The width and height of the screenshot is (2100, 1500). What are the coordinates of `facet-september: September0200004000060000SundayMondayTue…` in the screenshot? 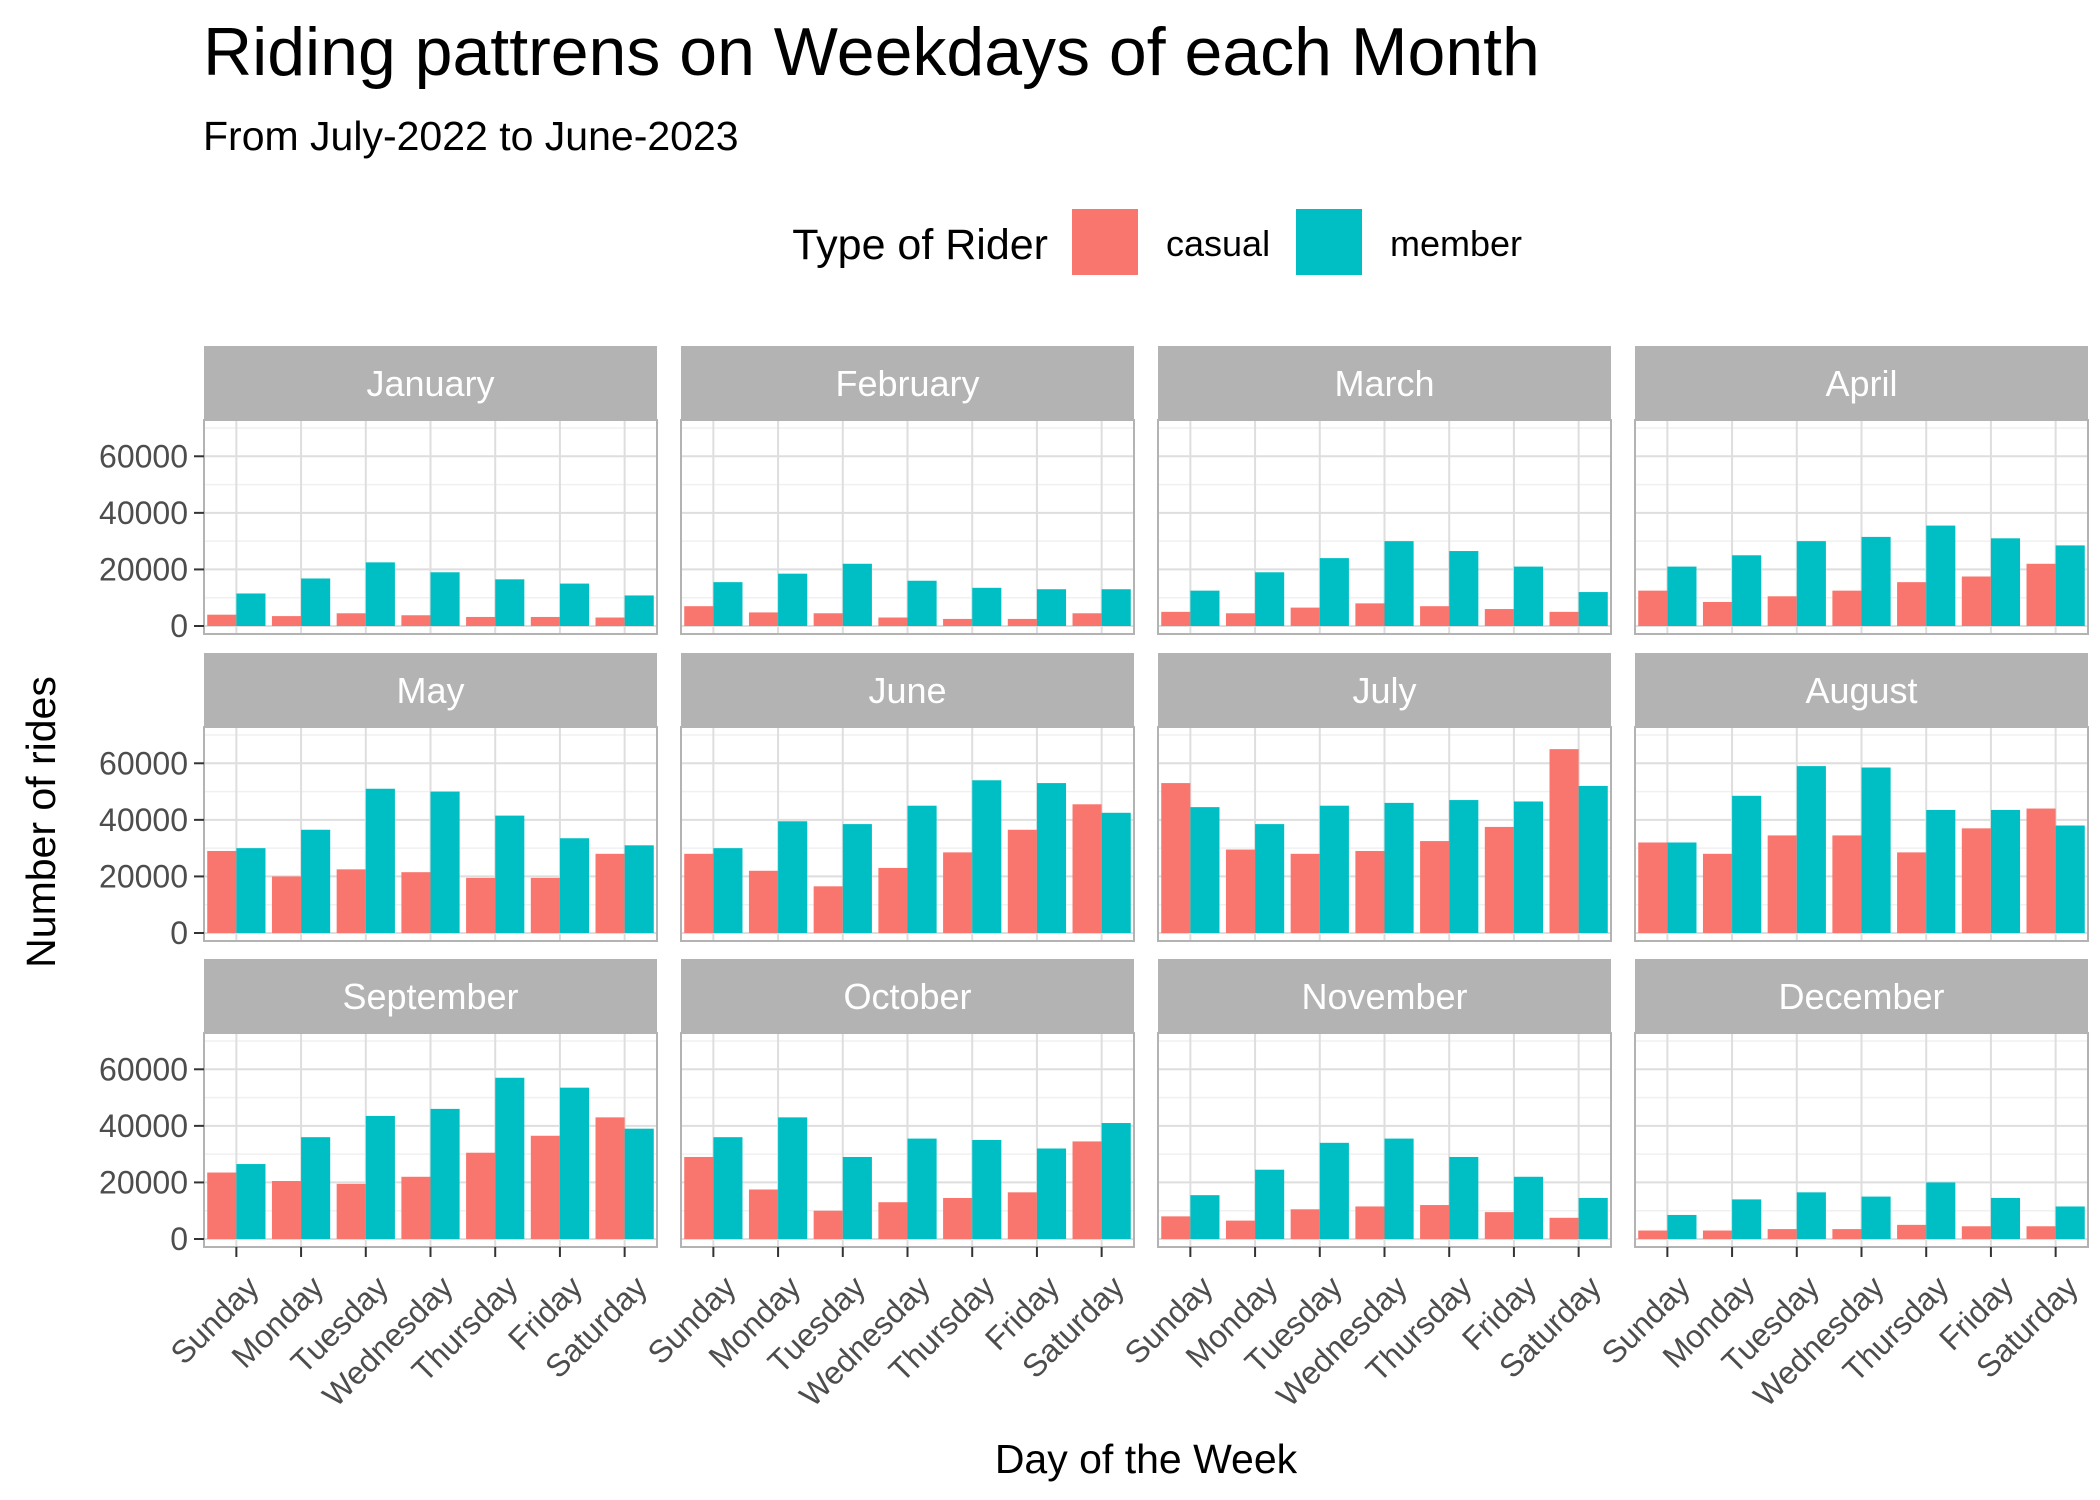 It's located at (378, 1186).